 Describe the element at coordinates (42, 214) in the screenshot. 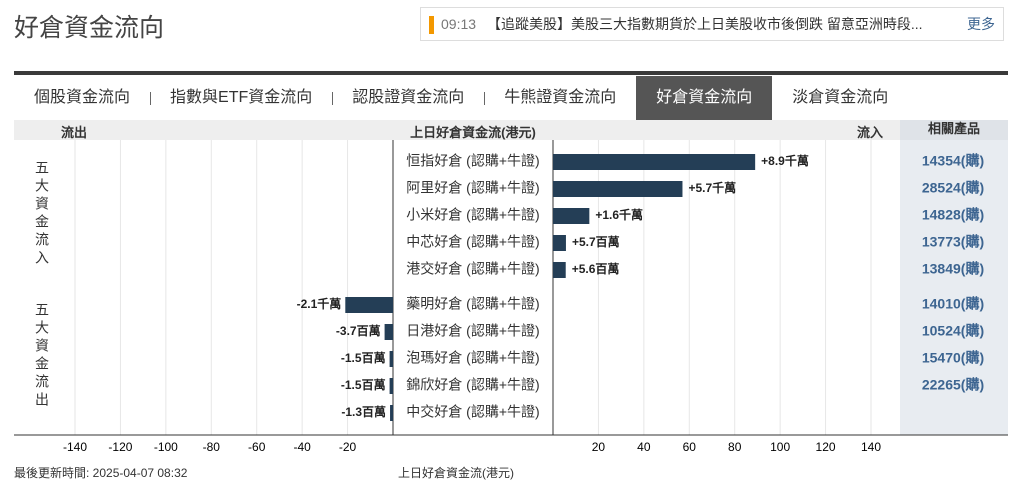

I see `group-label: 五大資金流入` at that location.